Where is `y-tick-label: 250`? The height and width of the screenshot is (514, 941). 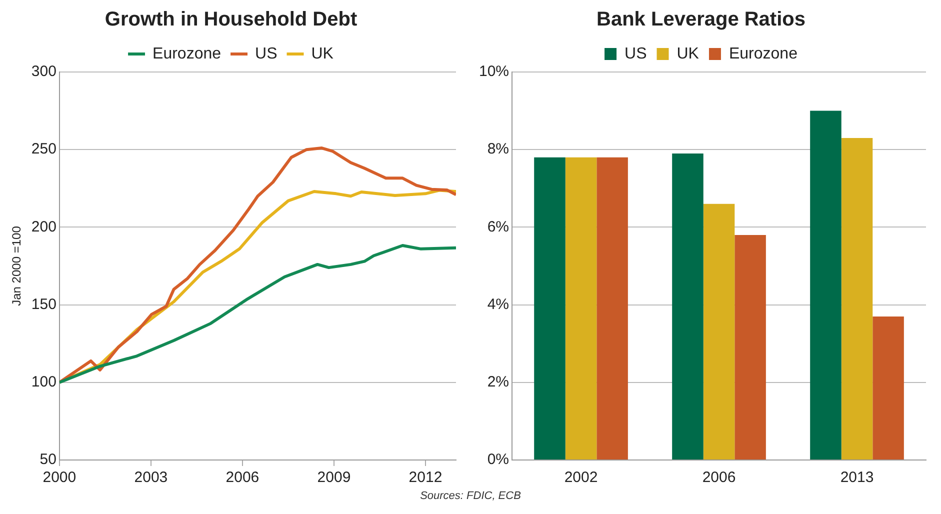 y-tick-label: 250 is located at coordinates (43, 149).